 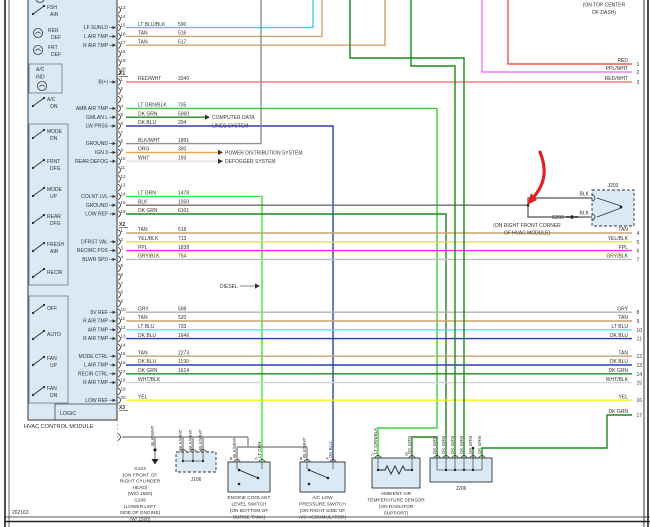 What do you see at coordinates (613, 186) in the screenshot?
I see `connector-label: J203` at bounding box center [613, 186].